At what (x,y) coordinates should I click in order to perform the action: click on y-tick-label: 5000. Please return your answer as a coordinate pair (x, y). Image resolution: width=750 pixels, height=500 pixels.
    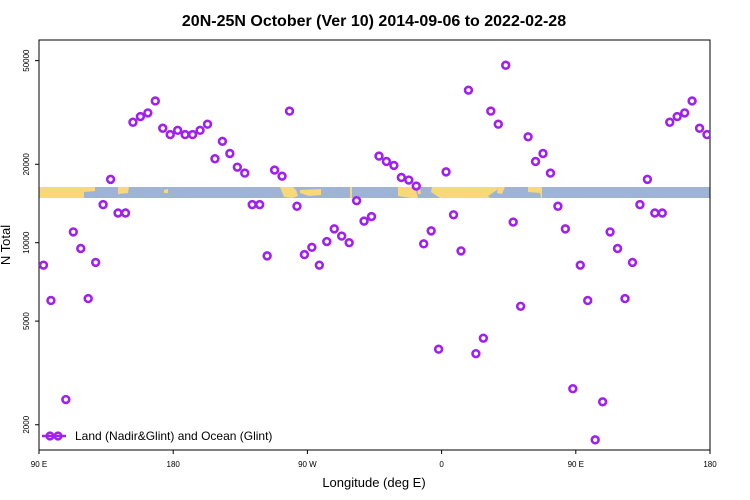
    Looking at the image, I should click on (26, 321).